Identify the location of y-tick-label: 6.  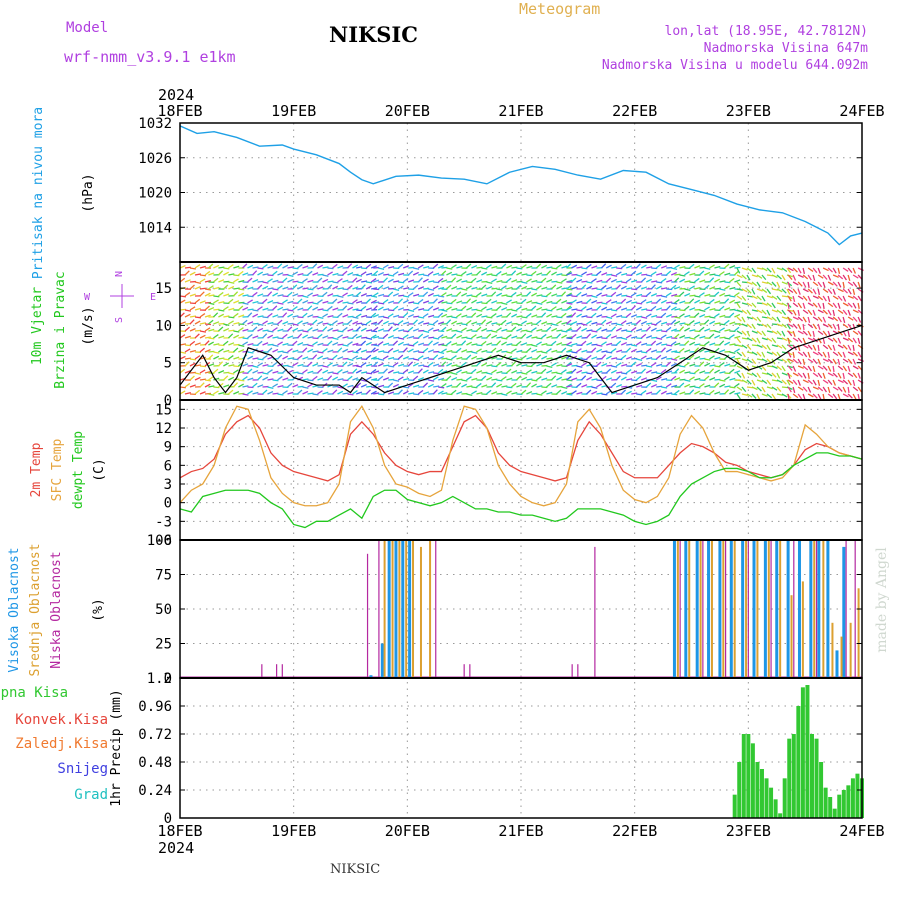
(168, 466).